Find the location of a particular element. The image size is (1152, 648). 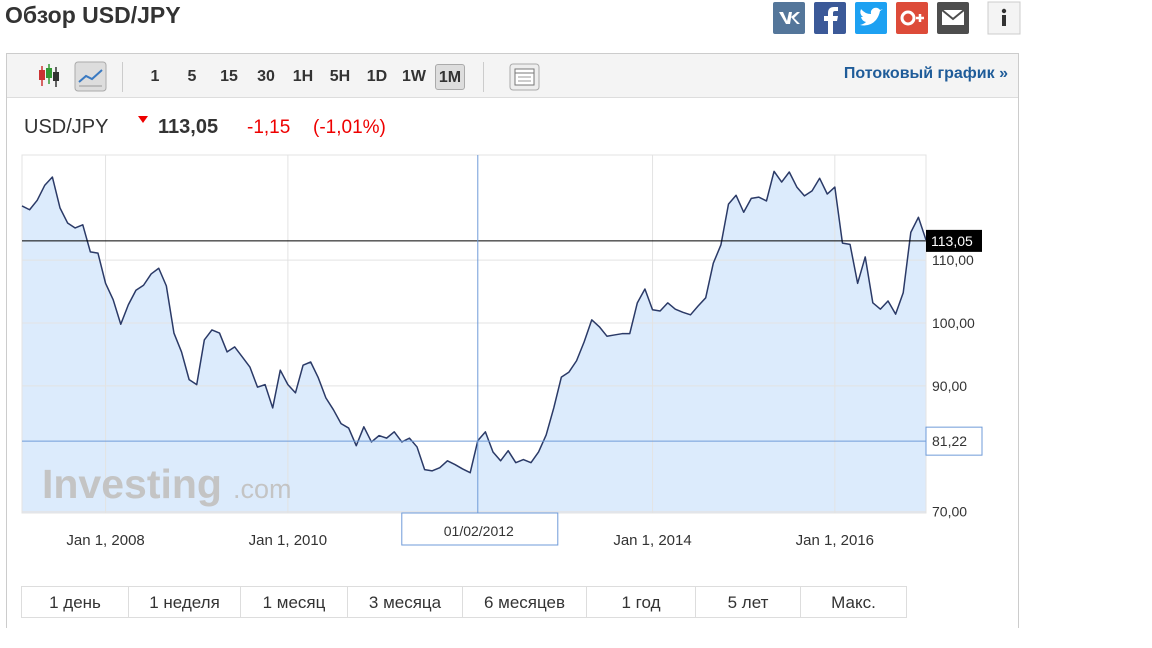

email-flap is located at coordinates (953, 15).